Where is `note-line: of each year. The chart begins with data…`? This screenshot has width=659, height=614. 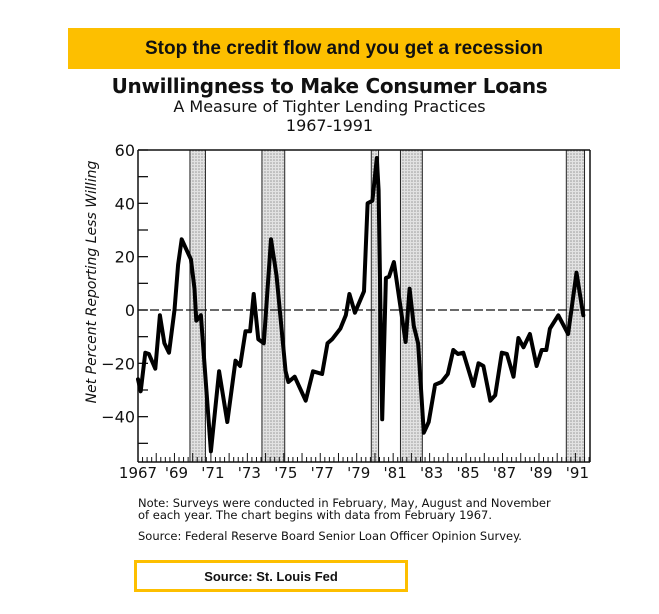
note-line: of each year. The chart begins with data… is located at coordinates (315, 515).